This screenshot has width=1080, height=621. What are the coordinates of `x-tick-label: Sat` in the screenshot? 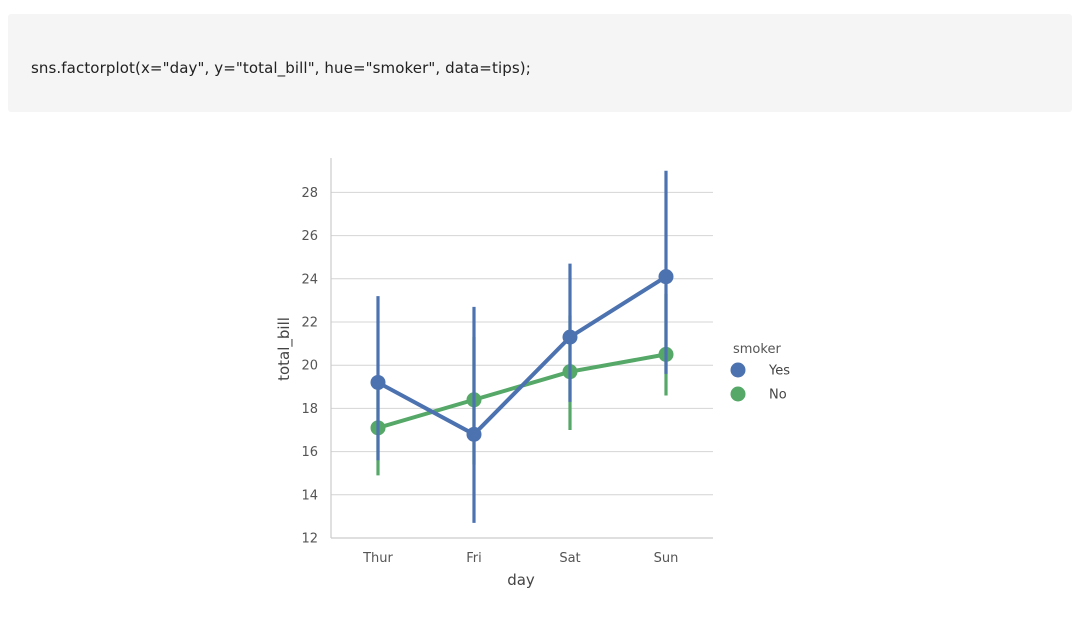 It's located at (569, 558).